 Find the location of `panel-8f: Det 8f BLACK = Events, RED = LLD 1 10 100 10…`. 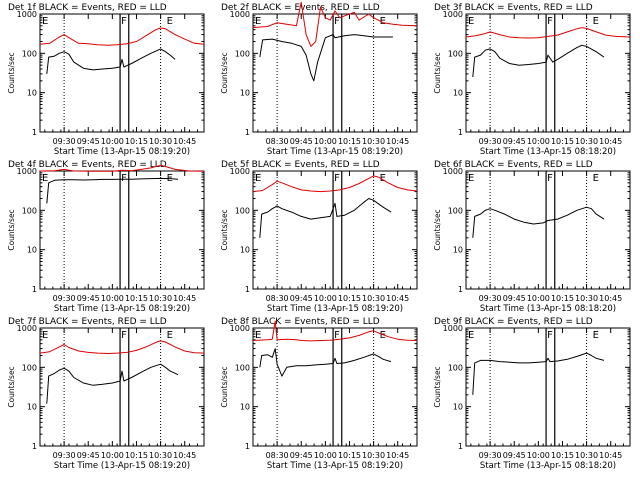

panel-8f: Det 8f BLACK = Events, RED = LLD 1 10 100 10… is located at coordinates (319, 394).